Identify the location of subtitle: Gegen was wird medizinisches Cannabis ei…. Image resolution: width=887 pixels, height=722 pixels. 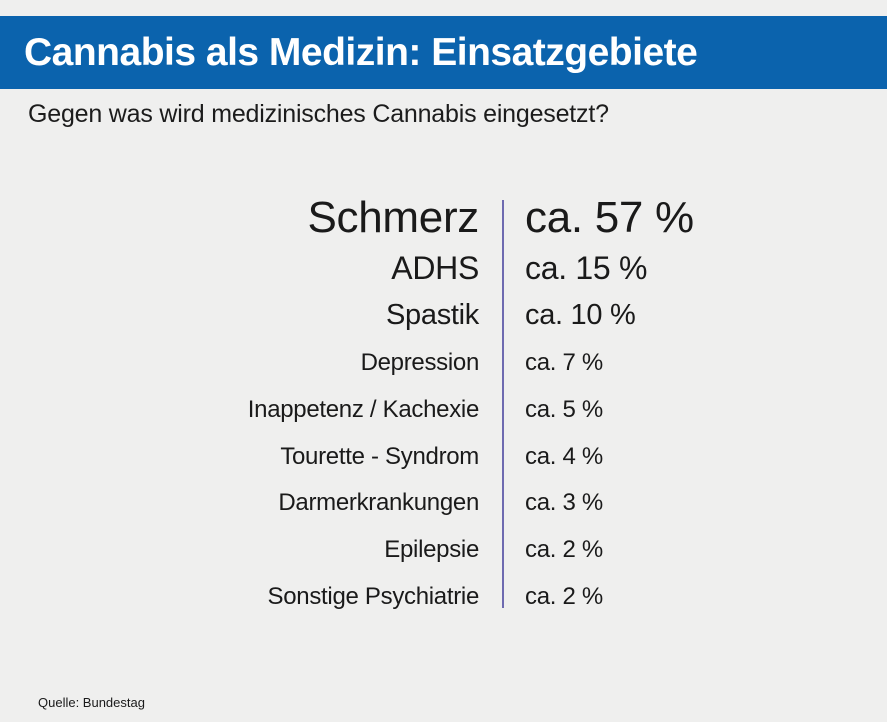
(318, 114).